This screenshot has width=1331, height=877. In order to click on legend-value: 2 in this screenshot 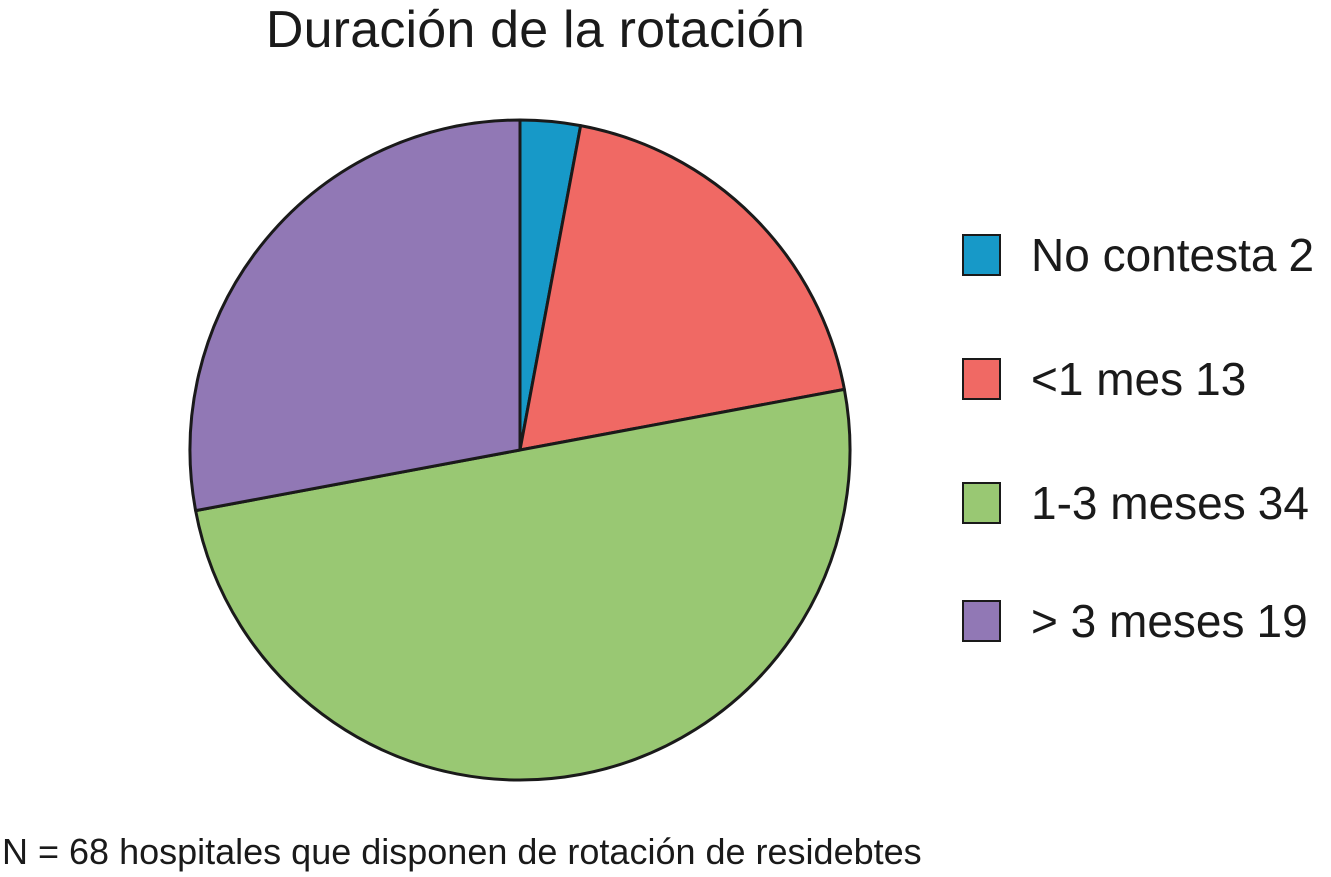, I will do `click(1301, 255)`.